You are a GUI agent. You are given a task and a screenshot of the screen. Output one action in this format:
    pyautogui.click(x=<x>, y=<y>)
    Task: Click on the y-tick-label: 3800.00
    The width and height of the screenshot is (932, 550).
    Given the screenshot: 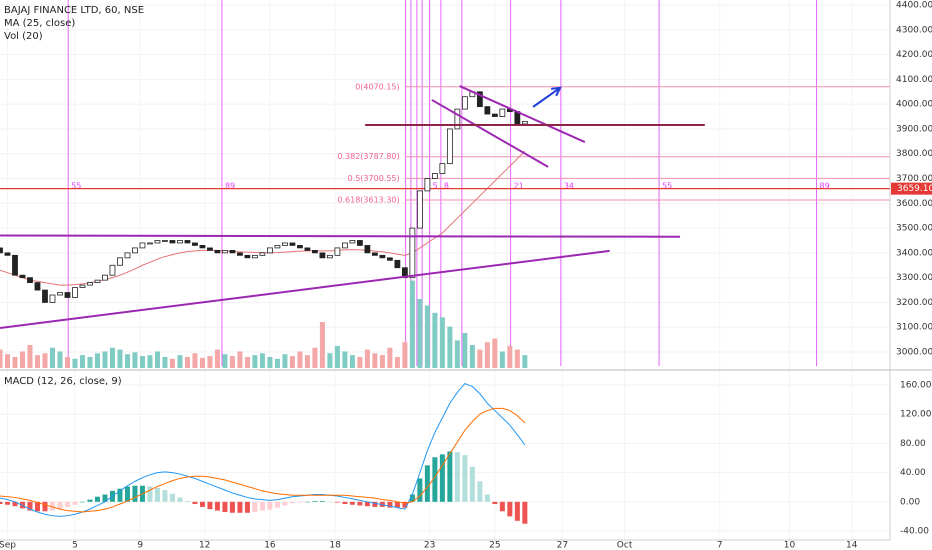 What is the action you would take?
    pyautogui.click(x=914, y=154)
    